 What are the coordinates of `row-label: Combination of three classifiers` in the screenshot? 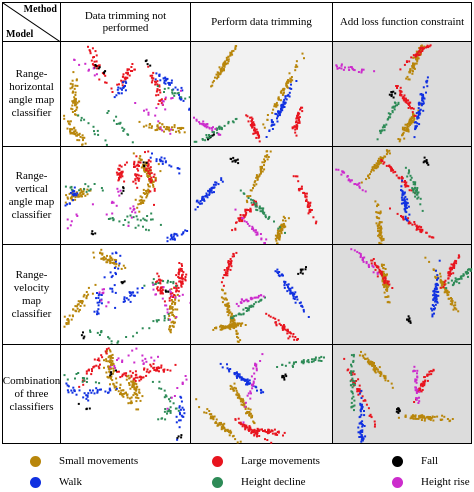 It's located at (31, 394).